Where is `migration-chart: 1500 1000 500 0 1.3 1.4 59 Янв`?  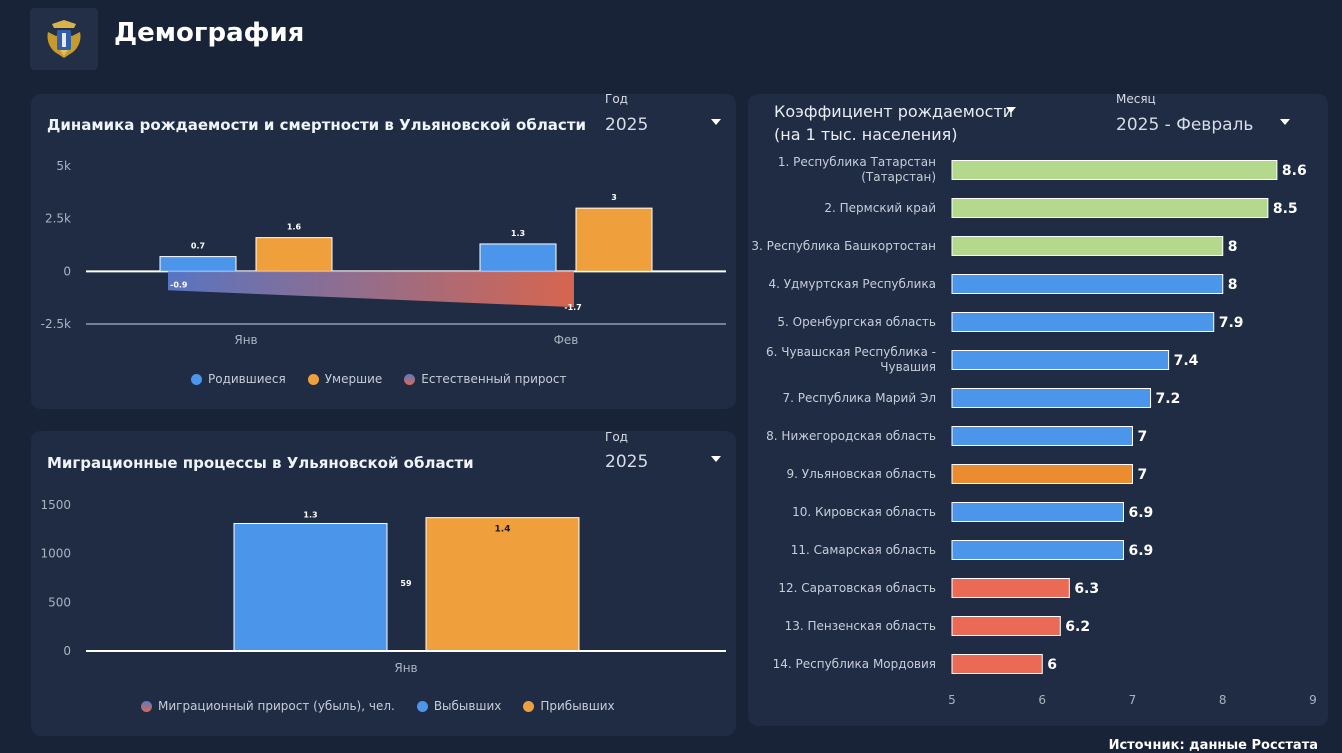
migration-chart: 1500 1000 500 0 1.3 1.4 59 Янв is located at coordinates (383, 586).